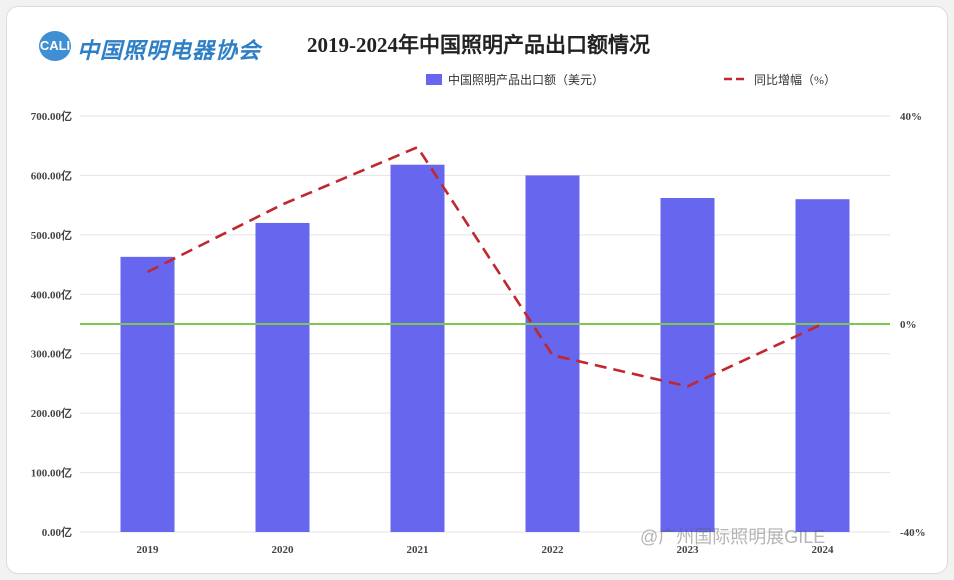  I want to click on y-right-tick-label: 0%, so click(908, 325).